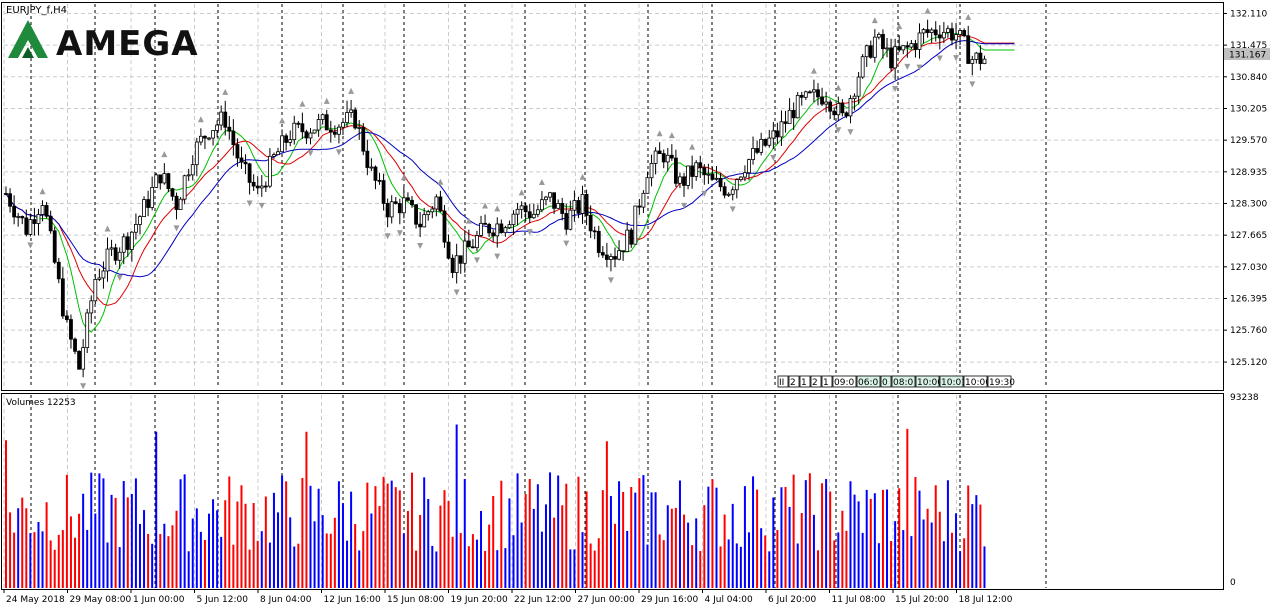 The height and width of the screenshot is (612, 1277). What do you see at coordinates (28, 39) in the screenshot?
I see `amega-logo-icon` at bounding box center [28, 39].